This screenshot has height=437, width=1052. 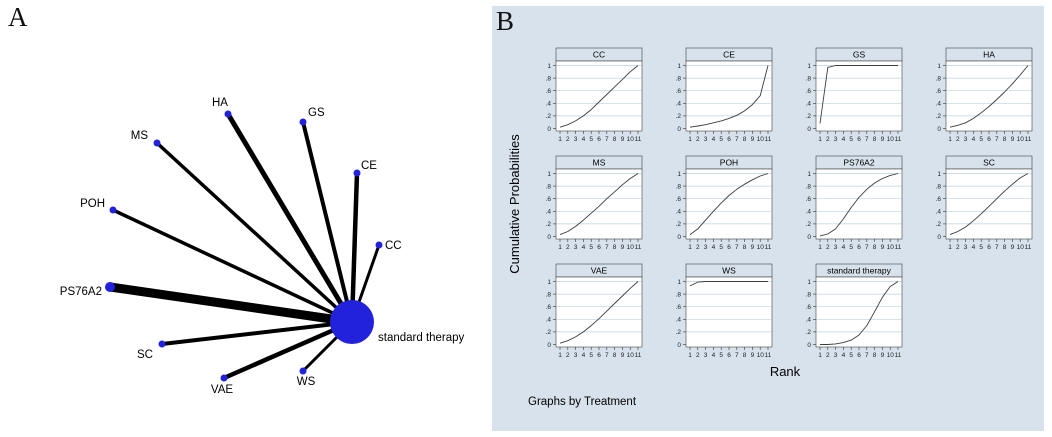 I want to click on subplot-HA: HA 0.2.4.6.8 1 1 2 3 4 5 6 7 8 9 10 11, so click(x=980, y=96).